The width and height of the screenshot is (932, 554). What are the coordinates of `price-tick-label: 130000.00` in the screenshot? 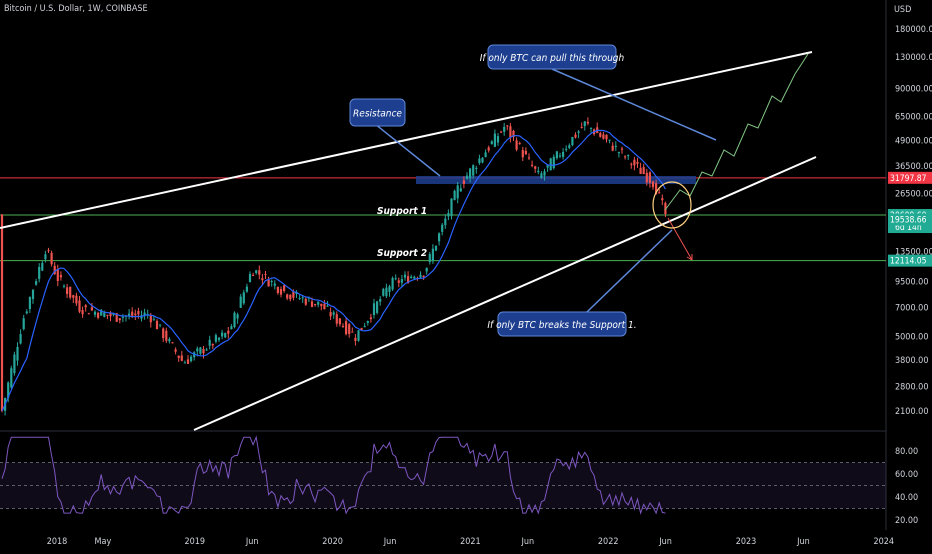 It's located at (913, 58).